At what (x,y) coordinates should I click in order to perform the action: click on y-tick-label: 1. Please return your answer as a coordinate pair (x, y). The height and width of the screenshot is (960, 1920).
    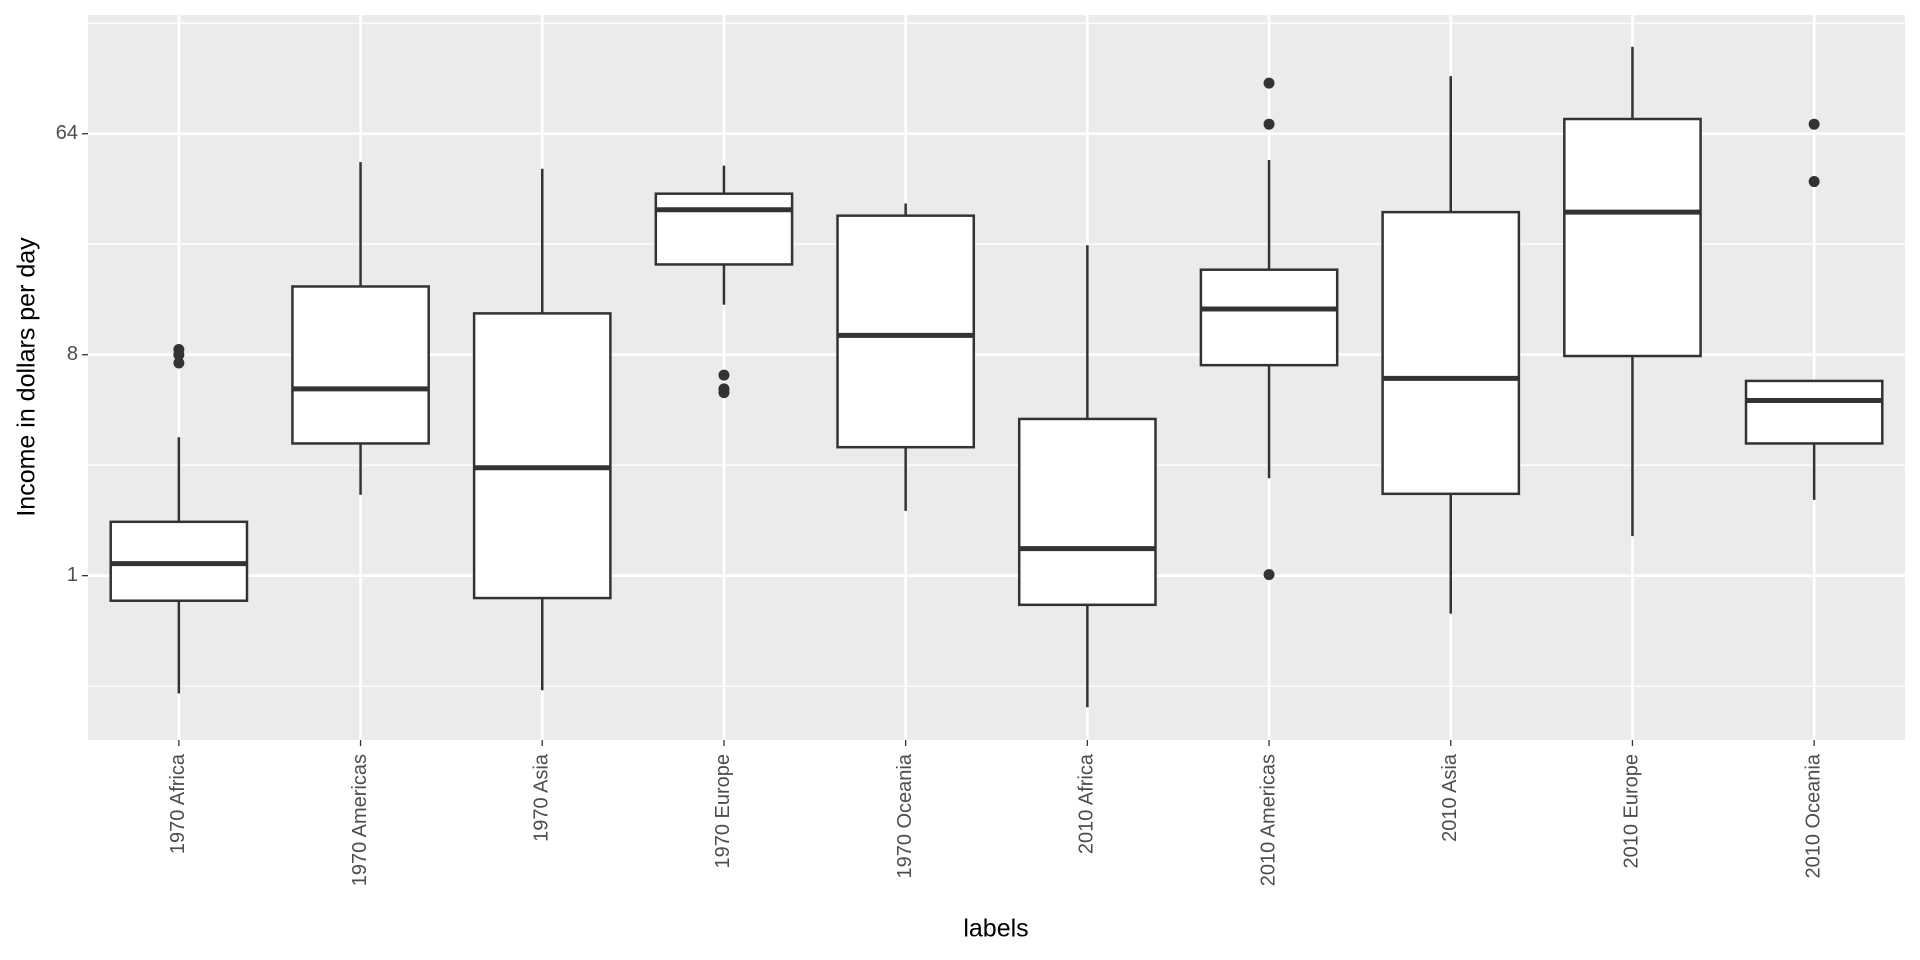
    Looking at the image, I should click on (72, 575).